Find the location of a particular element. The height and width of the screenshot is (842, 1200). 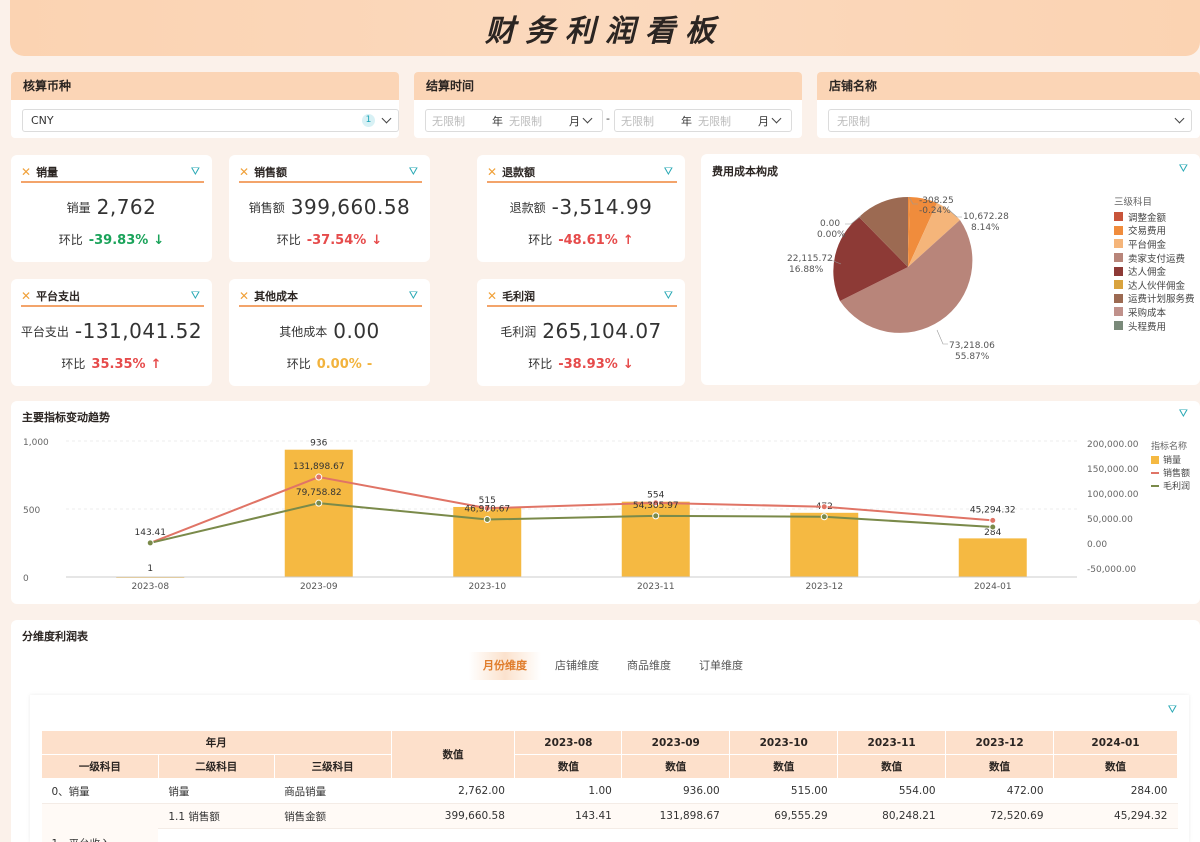

pie-slice-seller-freight is located at coordinates (906, 276).